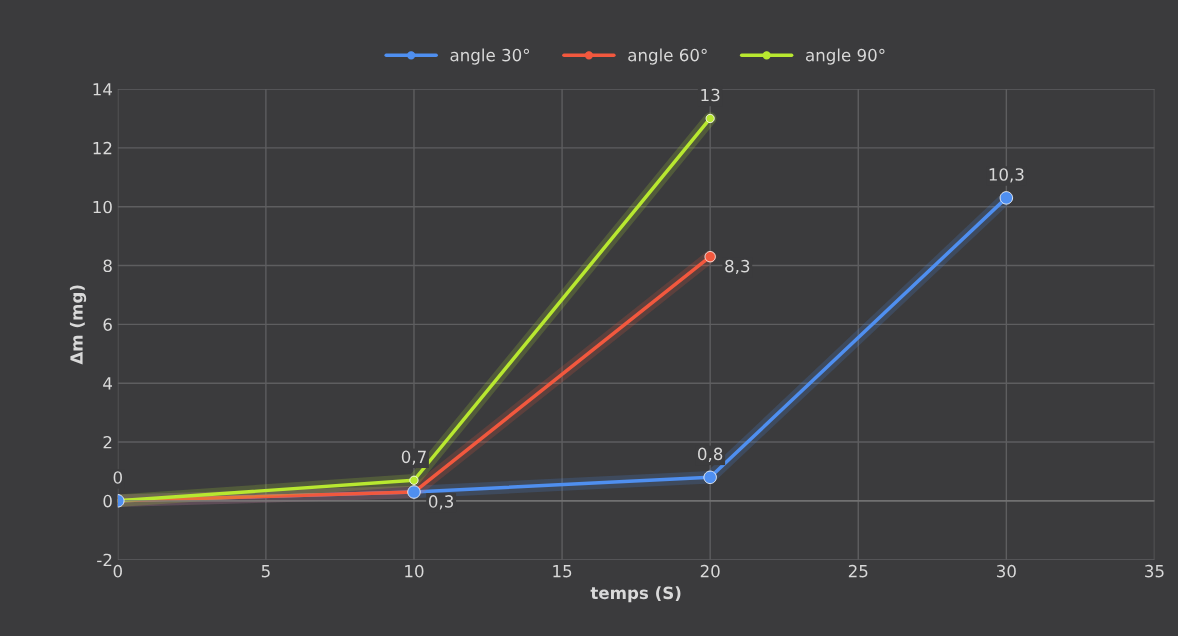  Describe the element at coordinates (858, 571) in the screenshot. I see `x-tick-label: 25` at that location.